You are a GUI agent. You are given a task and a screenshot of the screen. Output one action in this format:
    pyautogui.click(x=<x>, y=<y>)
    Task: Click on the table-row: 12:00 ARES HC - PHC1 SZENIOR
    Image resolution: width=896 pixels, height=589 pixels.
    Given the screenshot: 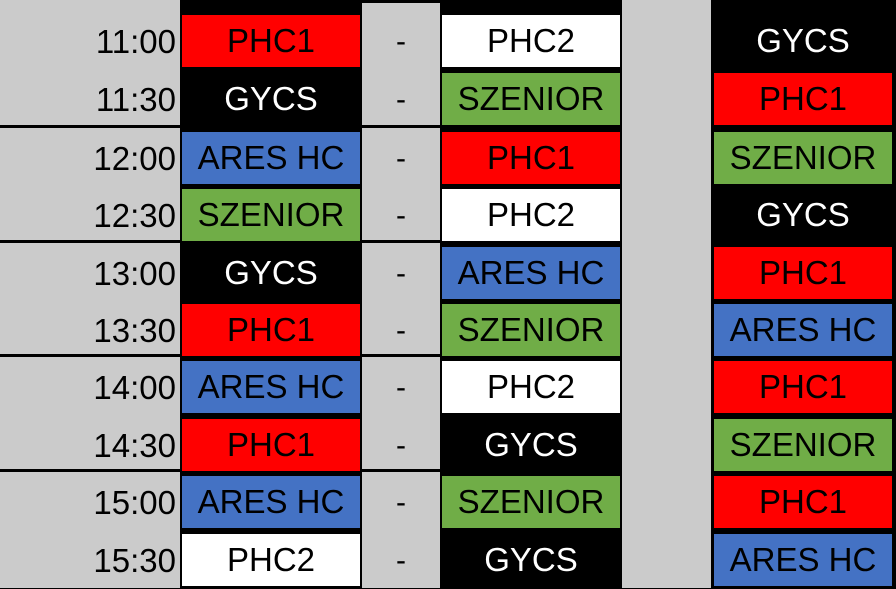 What is the action you would take?
    pyautogui.click(x=448, y=158)
    